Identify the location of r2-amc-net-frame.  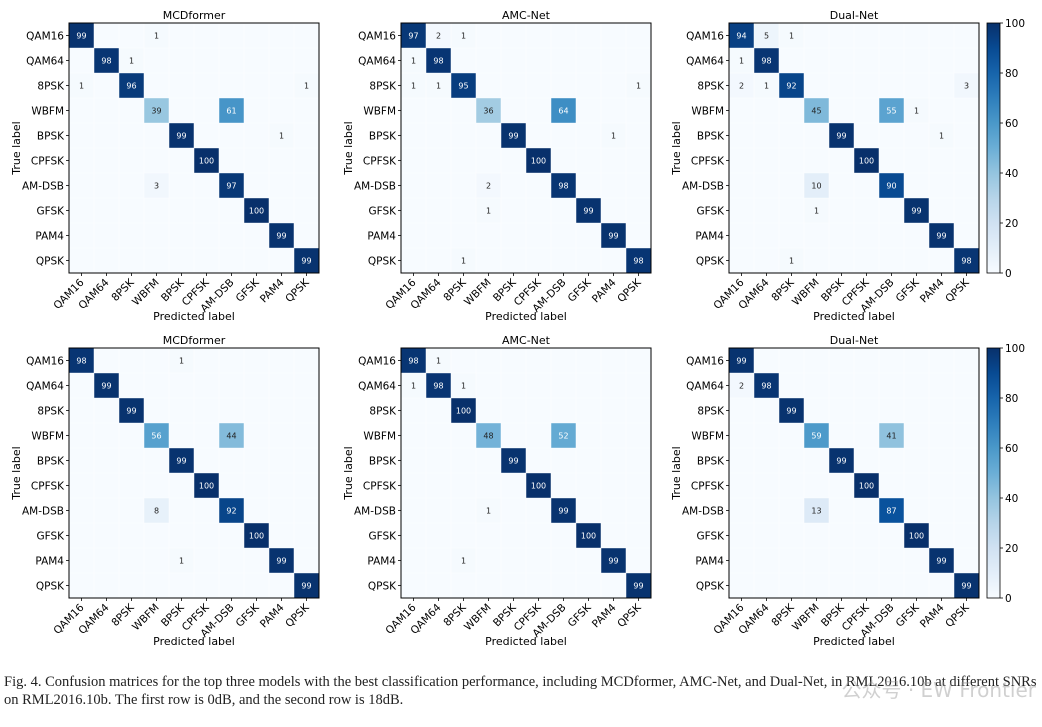
(526, 473).